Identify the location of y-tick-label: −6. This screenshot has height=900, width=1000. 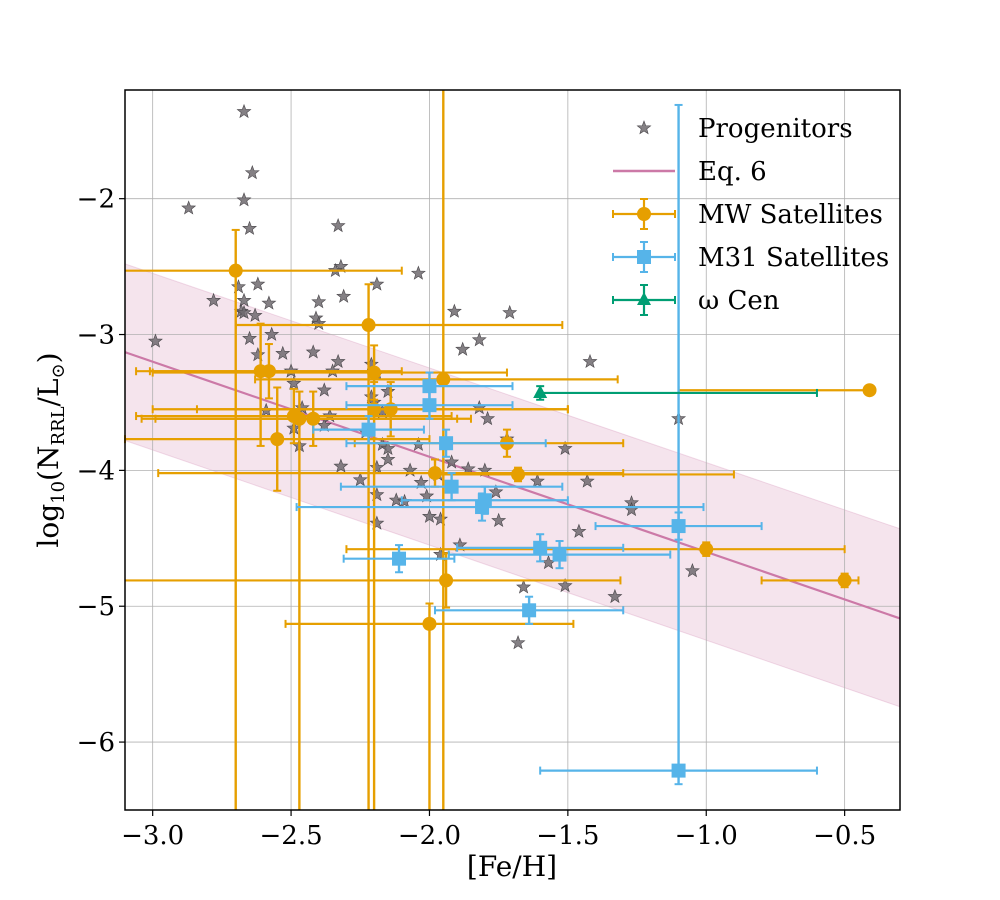
(96, 743).